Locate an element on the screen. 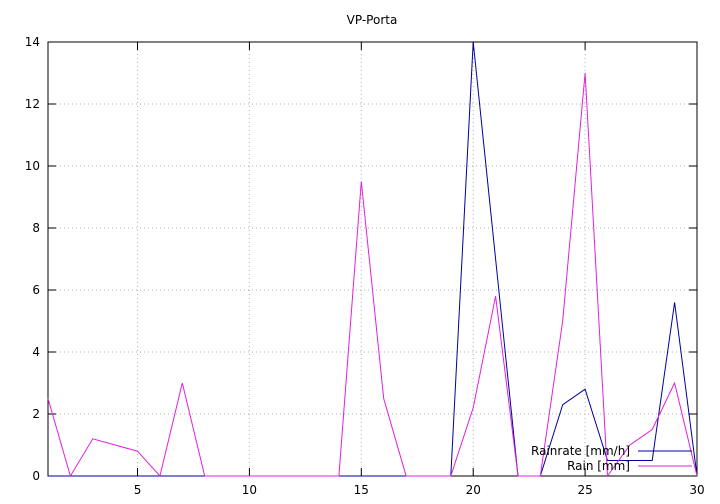 This screenshot has height=504, width=720. x-tick-label: 30 is located at coordinates (696, 490).